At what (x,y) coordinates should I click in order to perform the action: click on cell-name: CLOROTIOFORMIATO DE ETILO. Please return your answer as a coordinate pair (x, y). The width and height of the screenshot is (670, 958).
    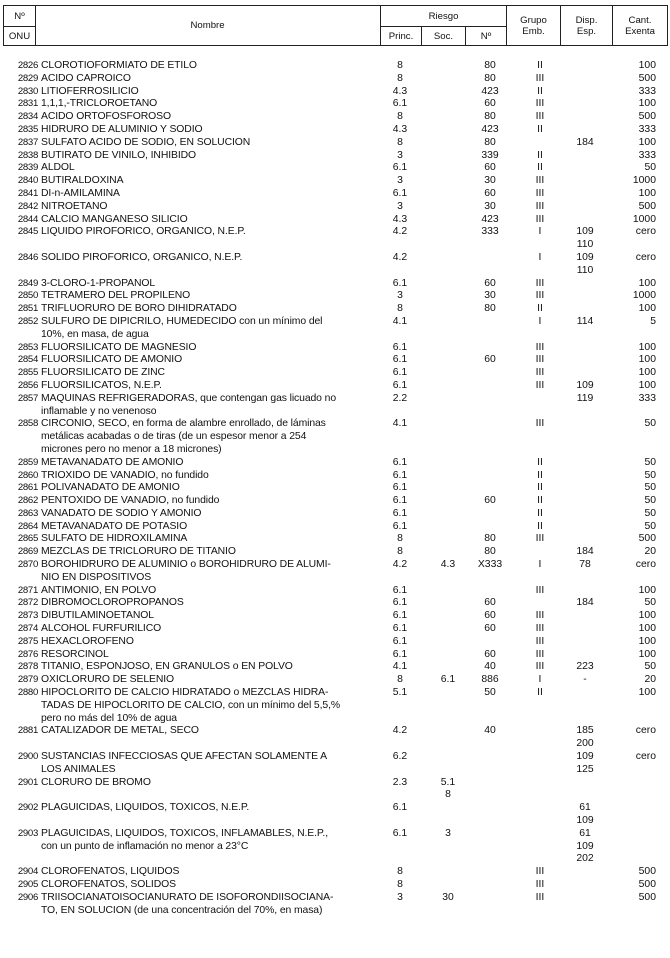
    Looking at the image, I should click on (212, 66).